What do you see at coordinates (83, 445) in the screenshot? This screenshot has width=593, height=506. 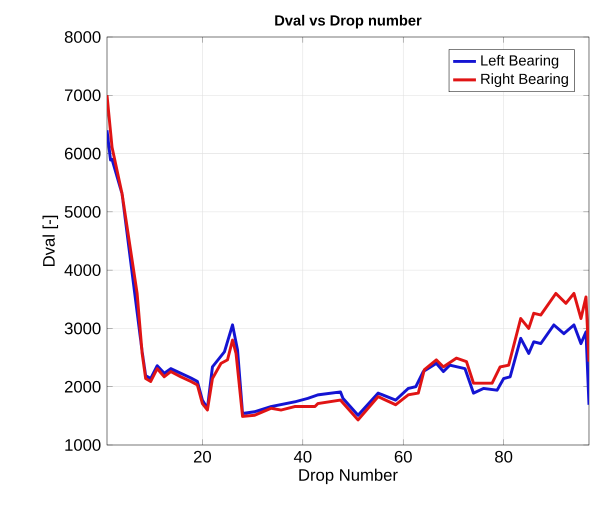 I see `y-tick-label: 1000` at bounding box center [83, 445].